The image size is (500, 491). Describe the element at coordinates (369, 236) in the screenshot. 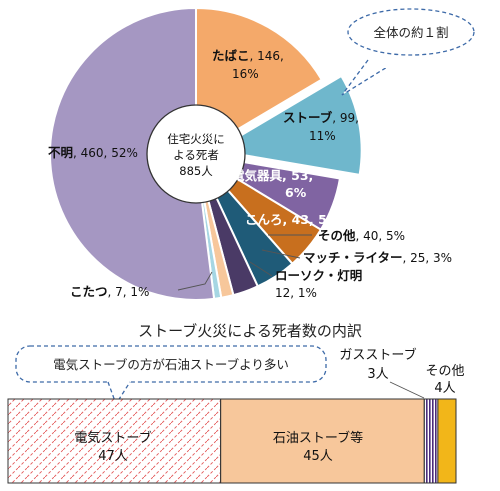

I see `slice-value-sonota: , 40,` at that location.